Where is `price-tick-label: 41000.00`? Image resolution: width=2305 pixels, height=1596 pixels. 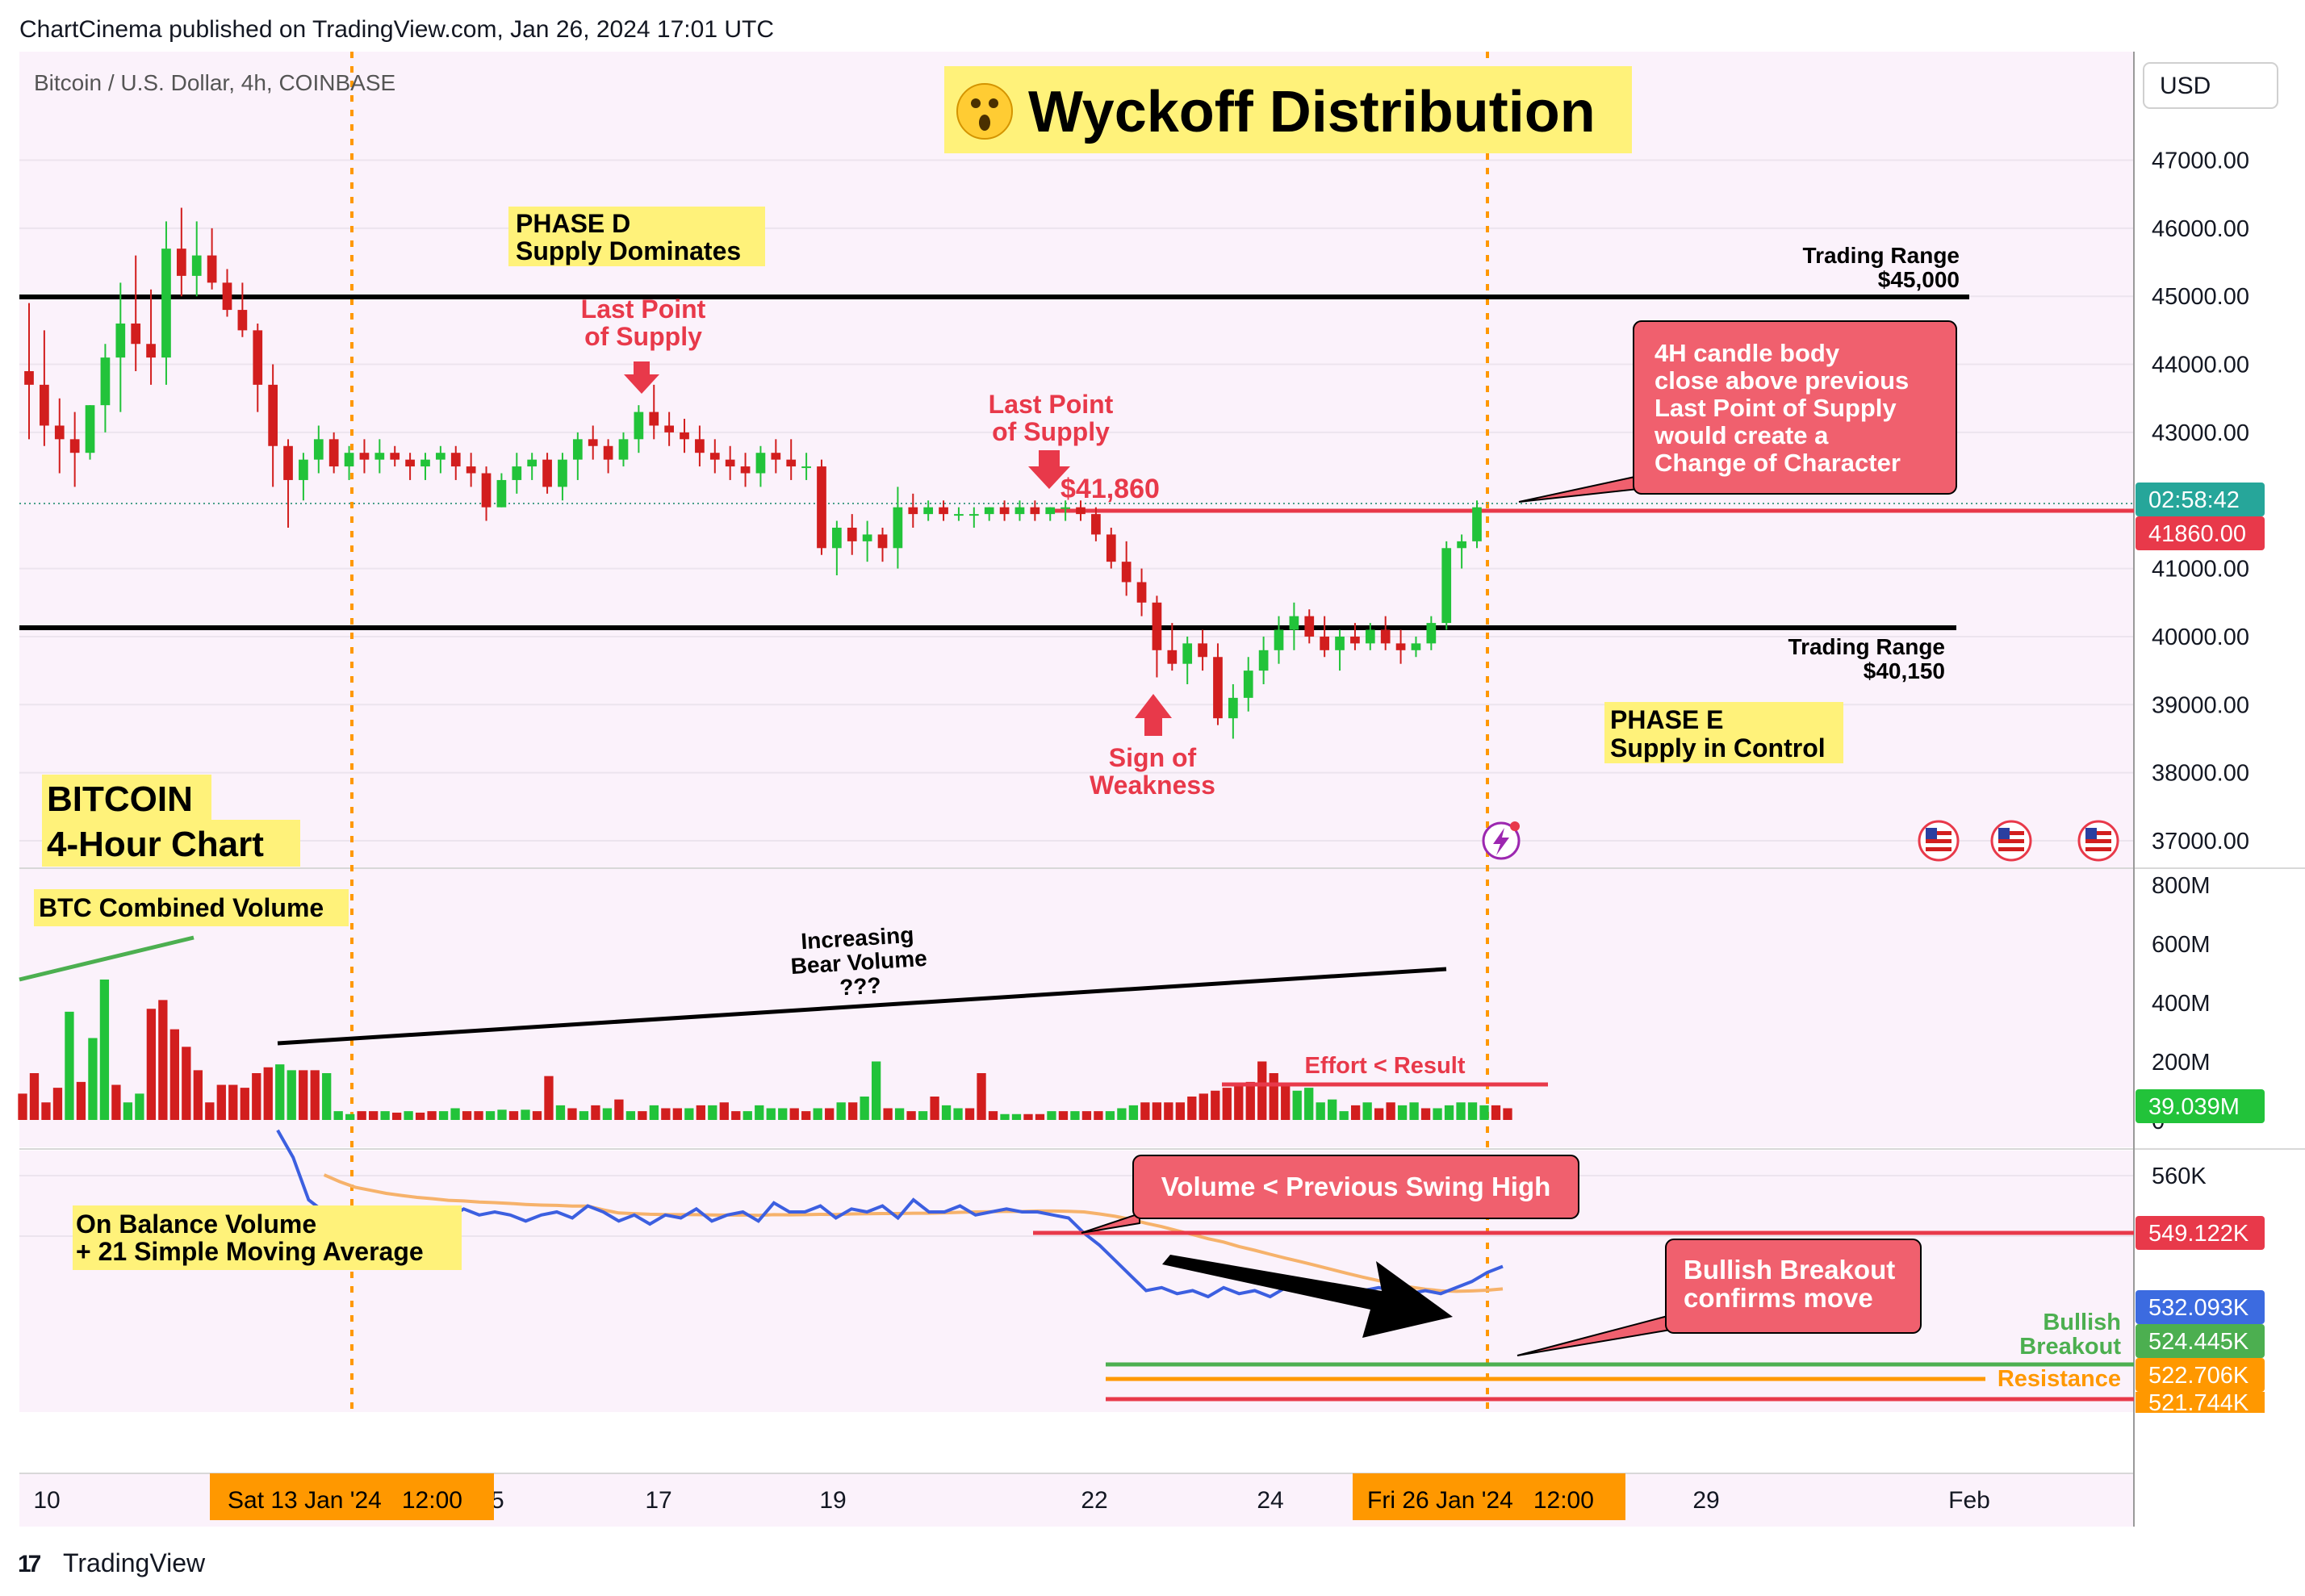 price-tick-label: 41000.00 is located at coordinates (2200, 570).